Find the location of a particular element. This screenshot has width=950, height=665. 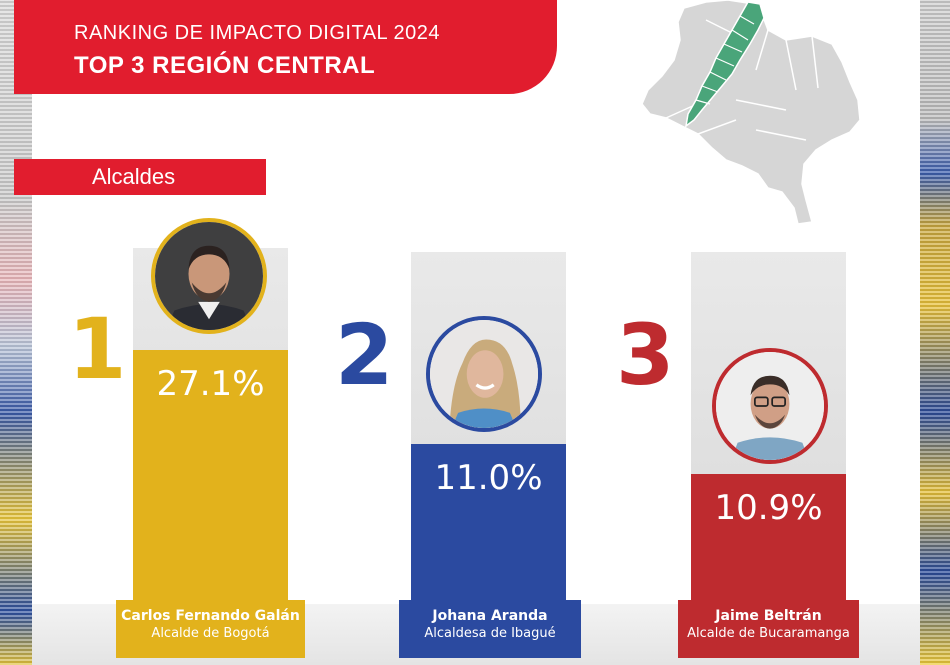

bar-second is located at coordinates (488, 524).